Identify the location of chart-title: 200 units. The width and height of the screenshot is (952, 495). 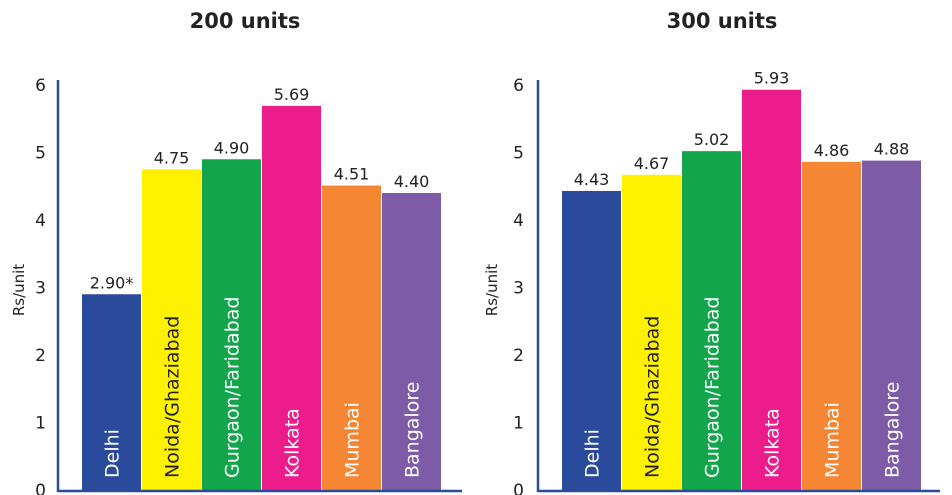
(245, 21).